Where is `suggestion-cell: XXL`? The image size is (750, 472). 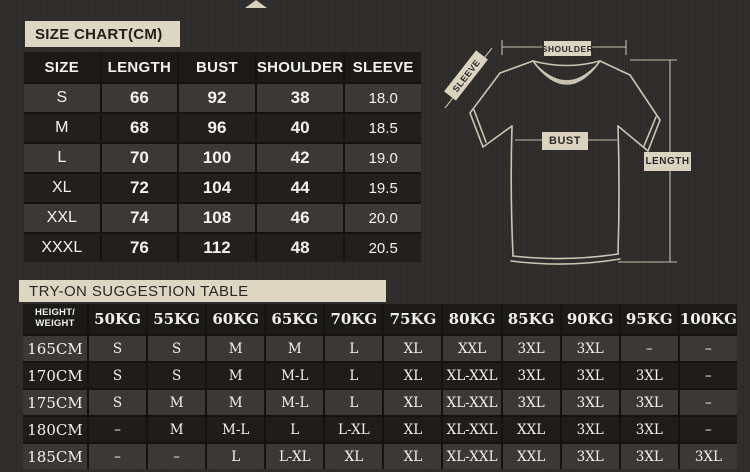 suggestion-cell: XXL is located at coordinates (472, 348).